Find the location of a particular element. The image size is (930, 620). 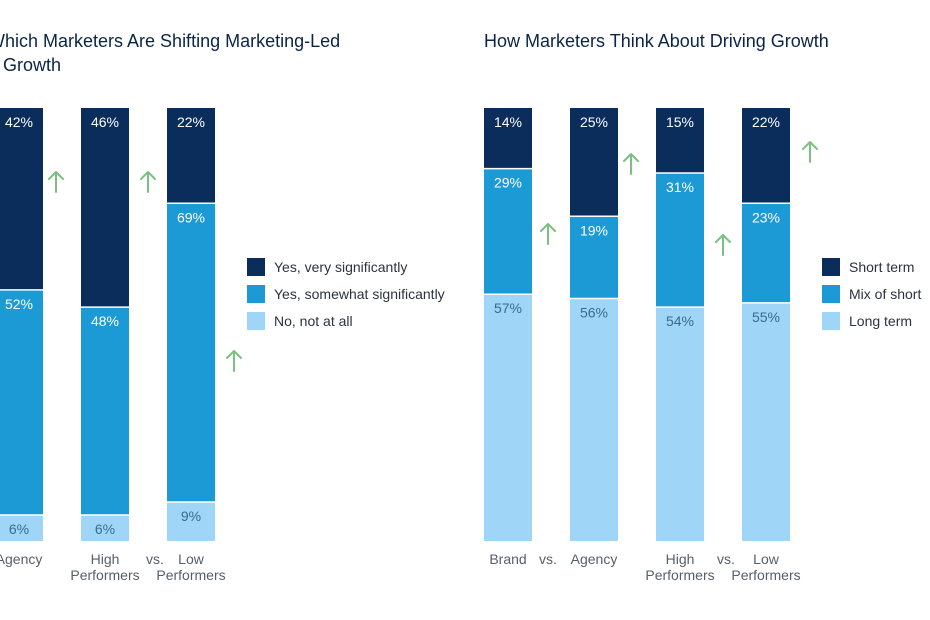

bar-0-1-bottom is located at coordinates (105, 528).